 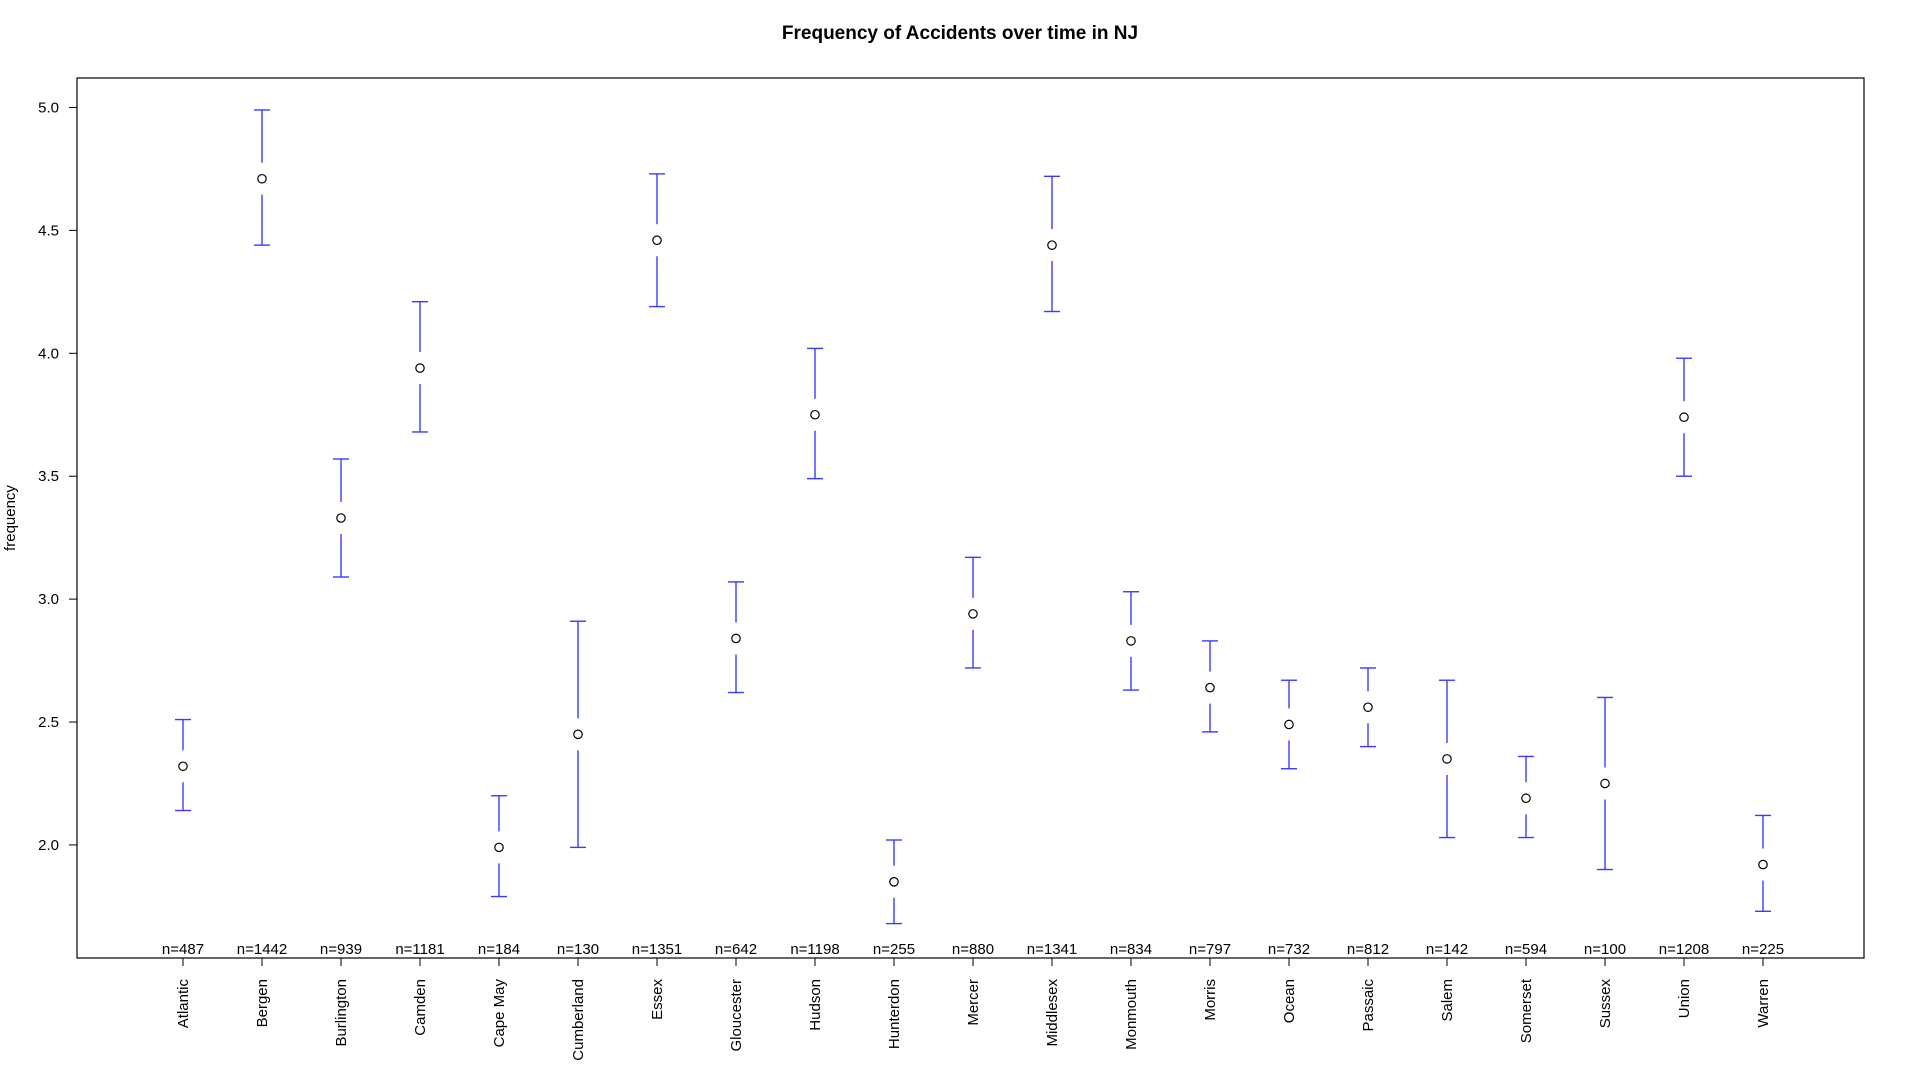 What do you see at coordinates (578, 1020) in the screenshot?
I see `x-tick-label: Cumberland` at bounding box center [578, 1020].